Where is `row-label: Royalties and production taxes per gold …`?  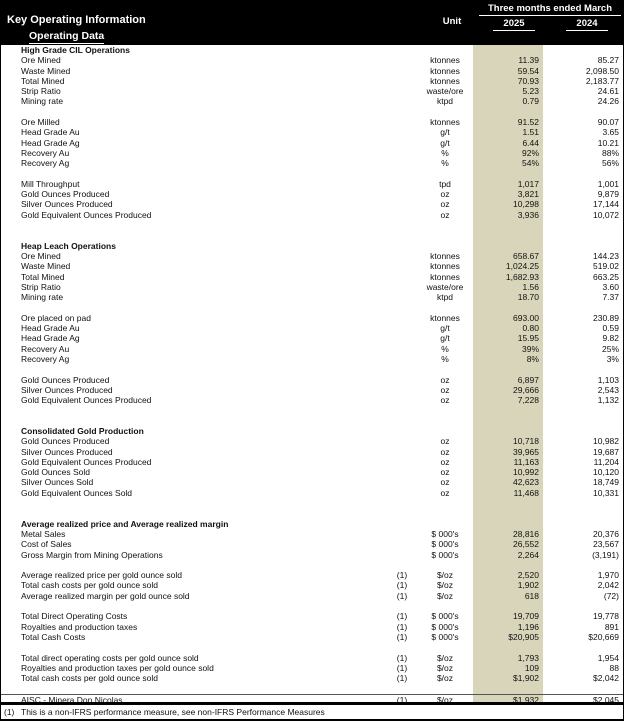
row-label: Royalties and production taxes per gold … is located at coordinates (117, 667).